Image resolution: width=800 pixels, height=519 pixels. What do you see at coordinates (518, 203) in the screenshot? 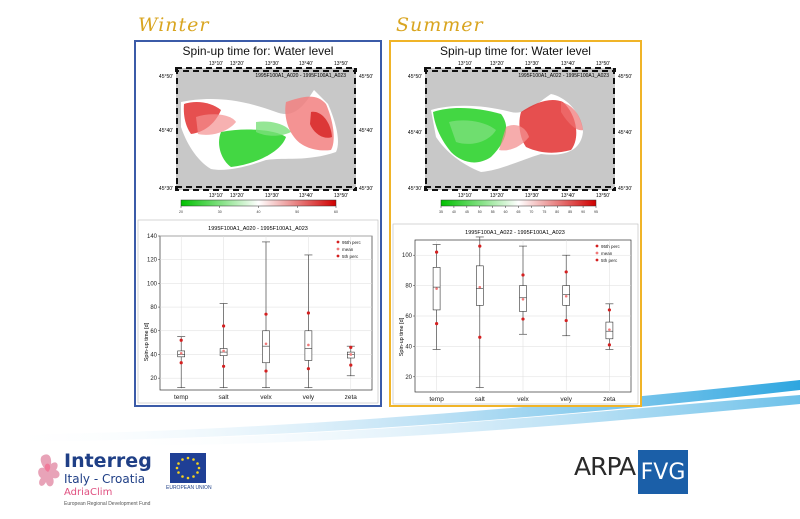
I see `summer-colorbar` at bounding box center [518, 203].